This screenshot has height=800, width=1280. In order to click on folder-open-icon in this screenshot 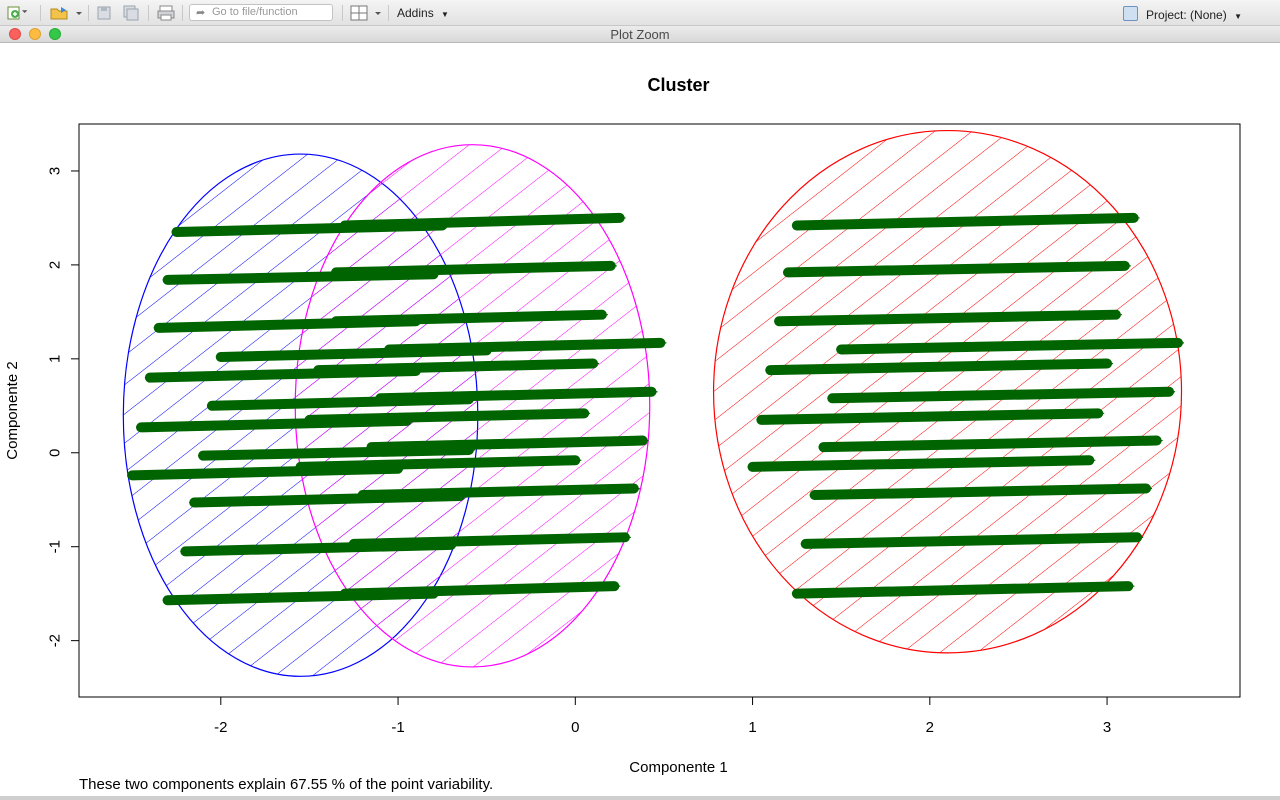, I will do `click(66, 13)`.